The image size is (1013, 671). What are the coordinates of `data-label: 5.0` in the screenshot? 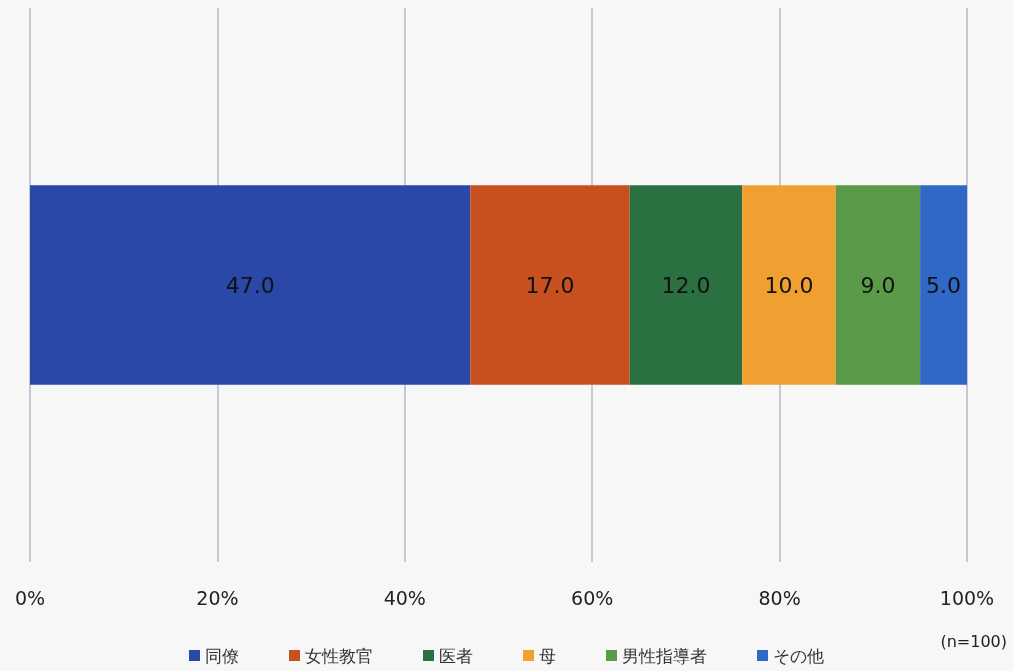 It's located at (944, 285).